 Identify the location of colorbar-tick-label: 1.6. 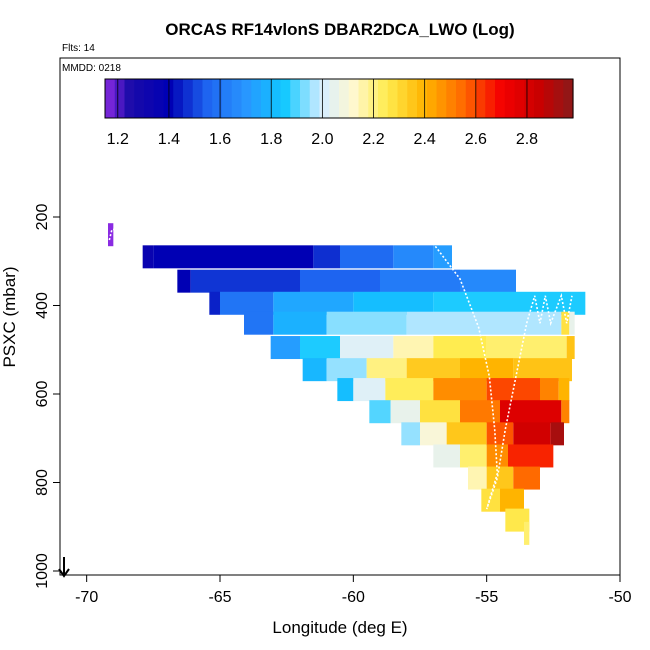
(220, 139).